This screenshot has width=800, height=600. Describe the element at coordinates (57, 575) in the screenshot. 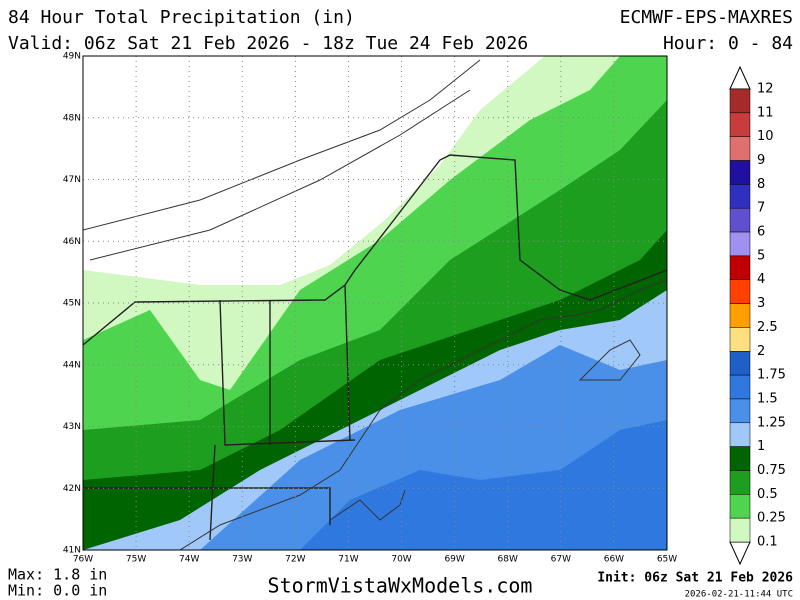

I see `max: Max: 1.8 in` at that location.